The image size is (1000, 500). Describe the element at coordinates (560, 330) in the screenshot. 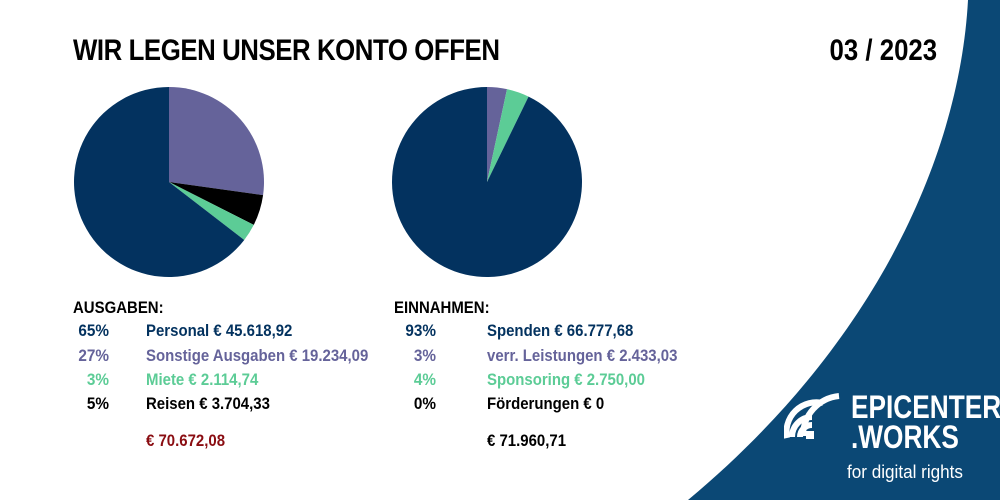

I see `income-label: Spenden € 66.777,68` at that location.